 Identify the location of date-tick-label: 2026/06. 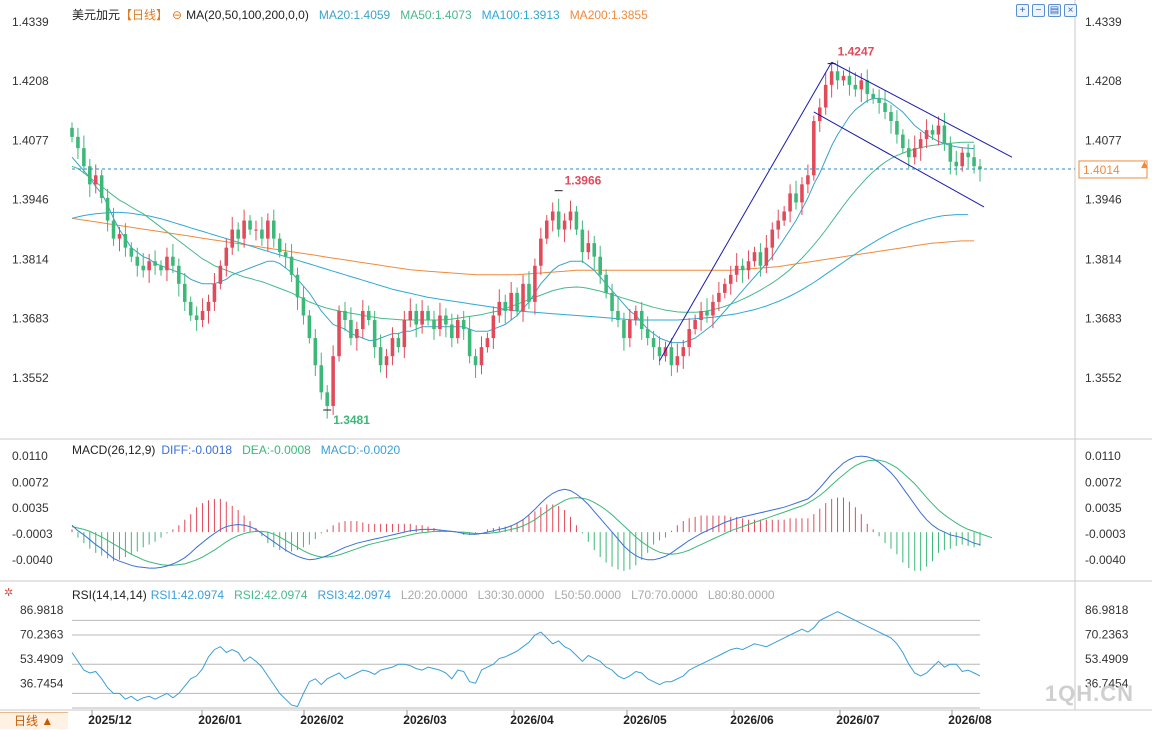
(752, 720).